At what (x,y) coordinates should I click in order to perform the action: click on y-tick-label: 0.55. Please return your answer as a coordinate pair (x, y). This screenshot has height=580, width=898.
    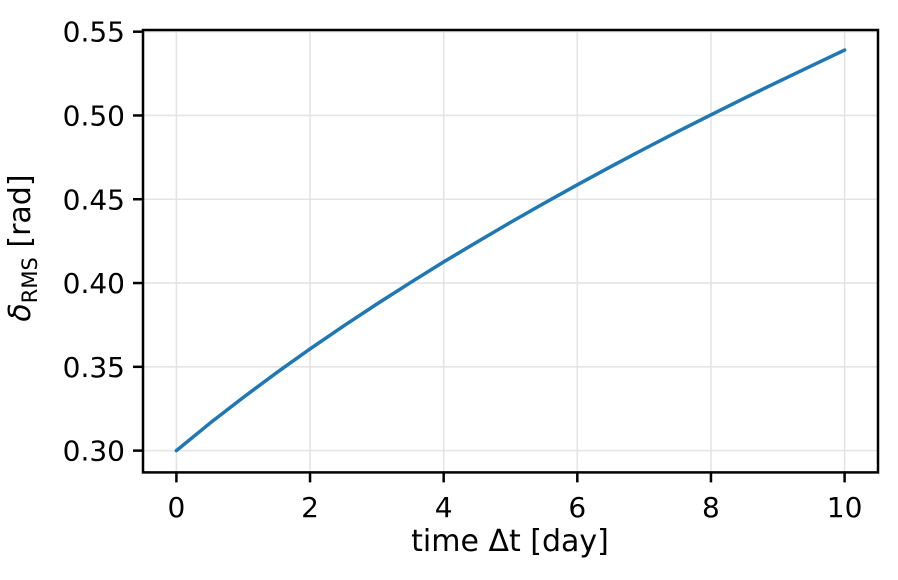
    Looking at the image, I should click on (94, 32).